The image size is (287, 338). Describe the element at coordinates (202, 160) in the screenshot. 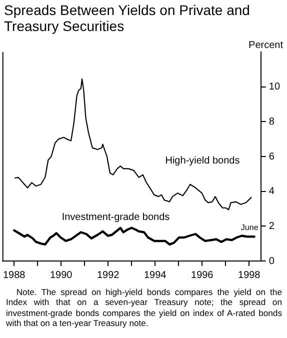

I see `text: High-yield bonds` at that location.